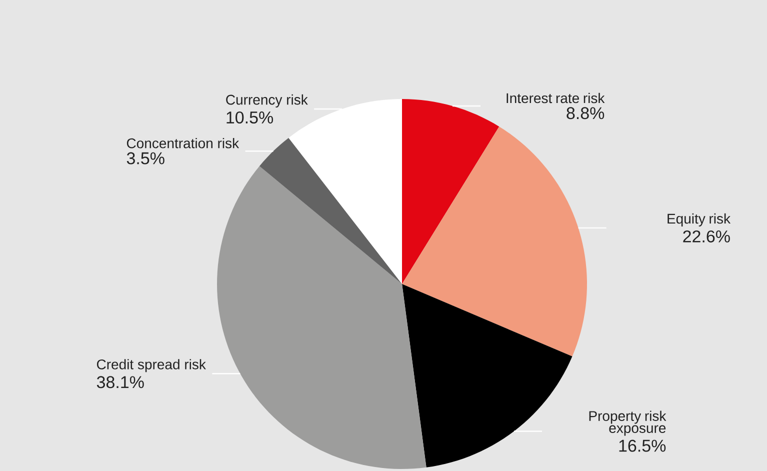 Image resolution: width=767 pixels, height=471 pixels. What do you see at coordinates (267, 101) in the screenshot?
I see `slice-label: Currency risk` at bounding box center [267, 101].